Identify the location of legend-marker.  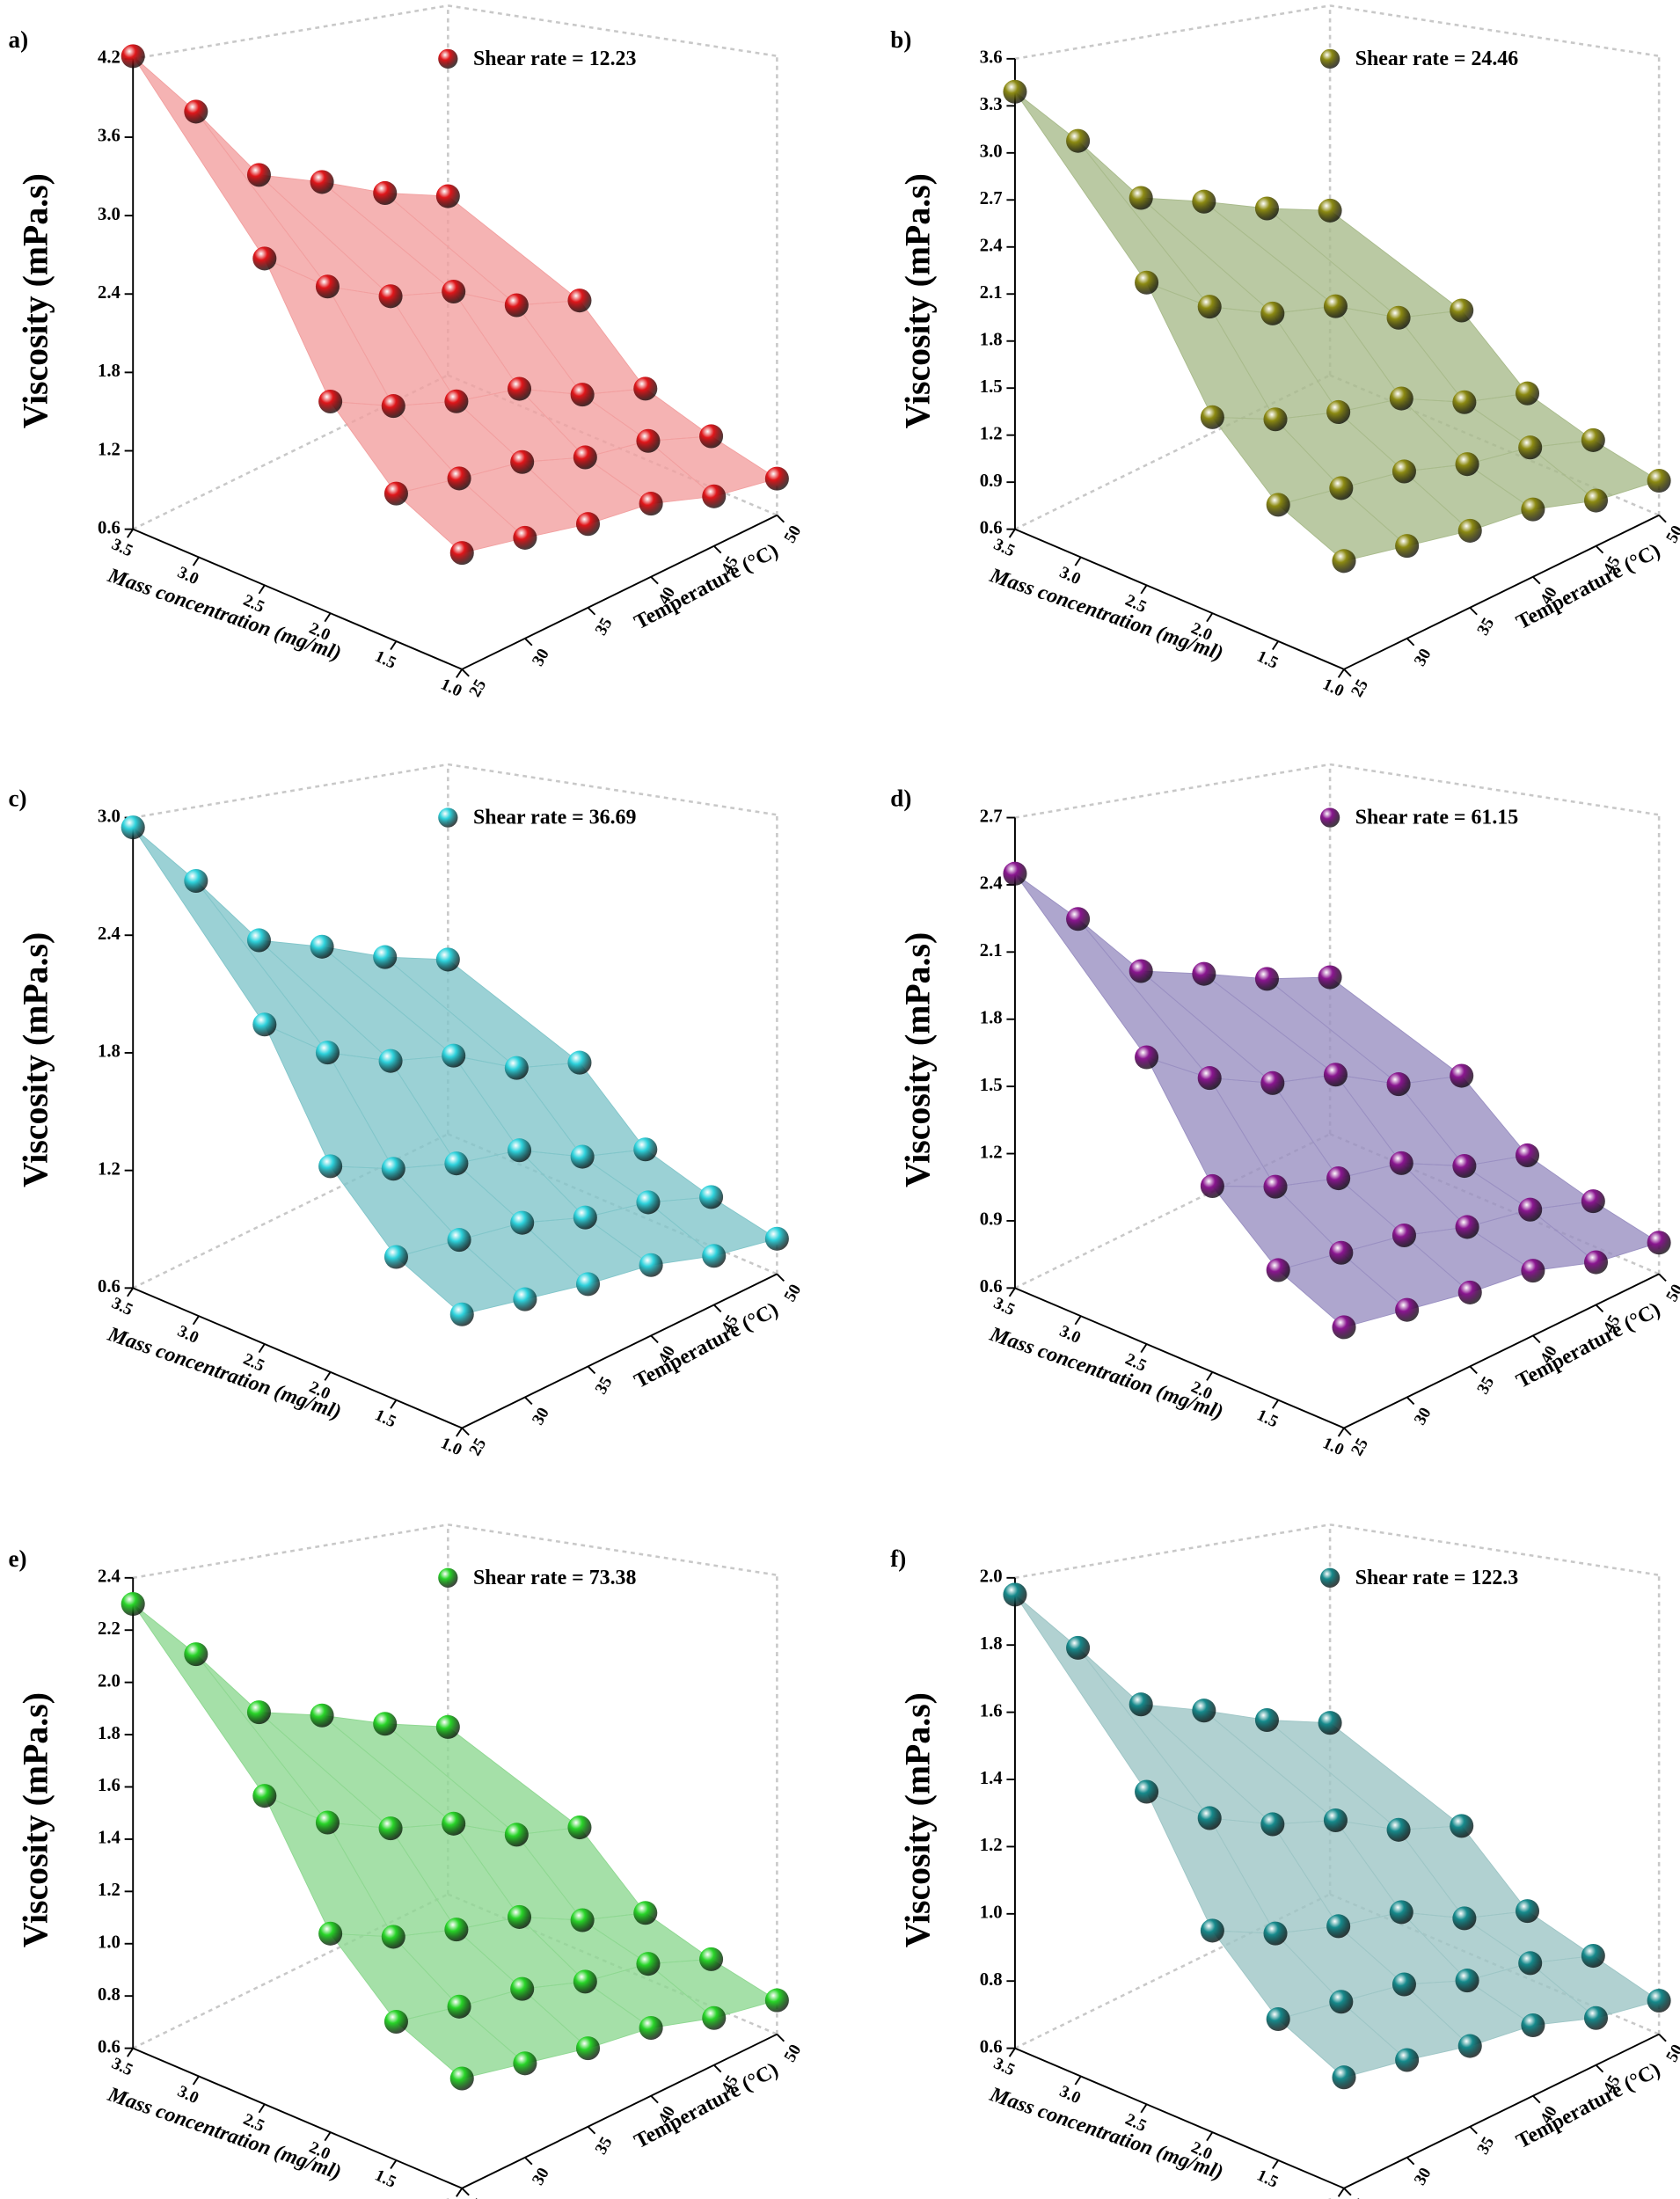
(448, 1577).